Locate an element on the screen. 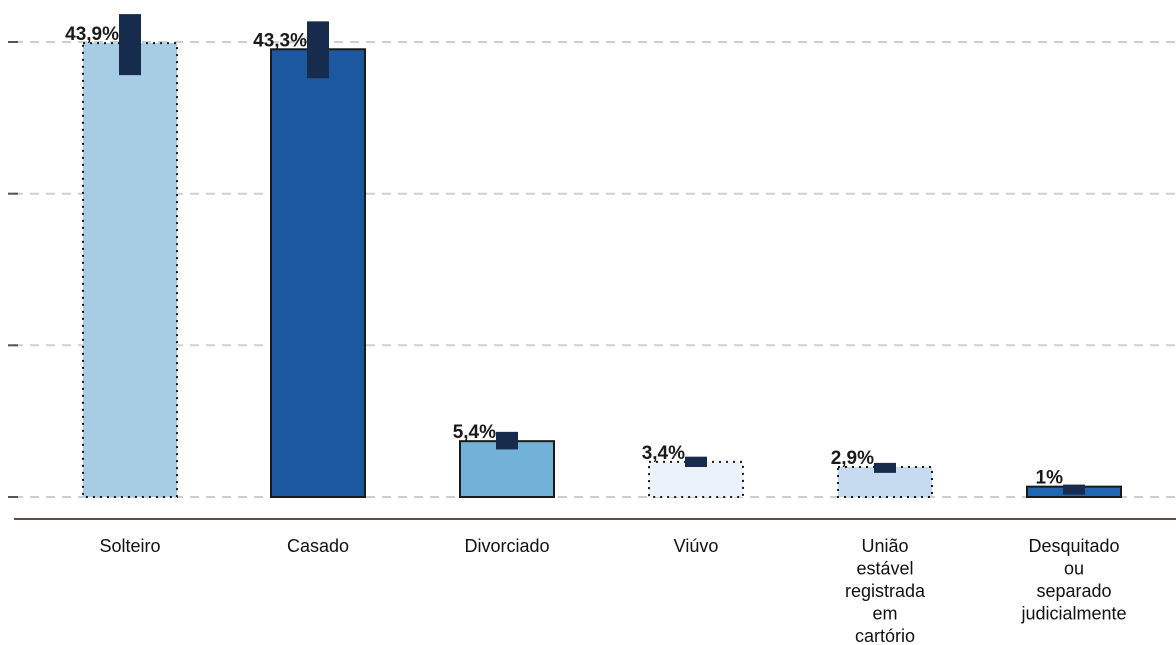 This screenshot has height=645, width=1176. value-label: 5,4% is located at coordinates (474, 432).